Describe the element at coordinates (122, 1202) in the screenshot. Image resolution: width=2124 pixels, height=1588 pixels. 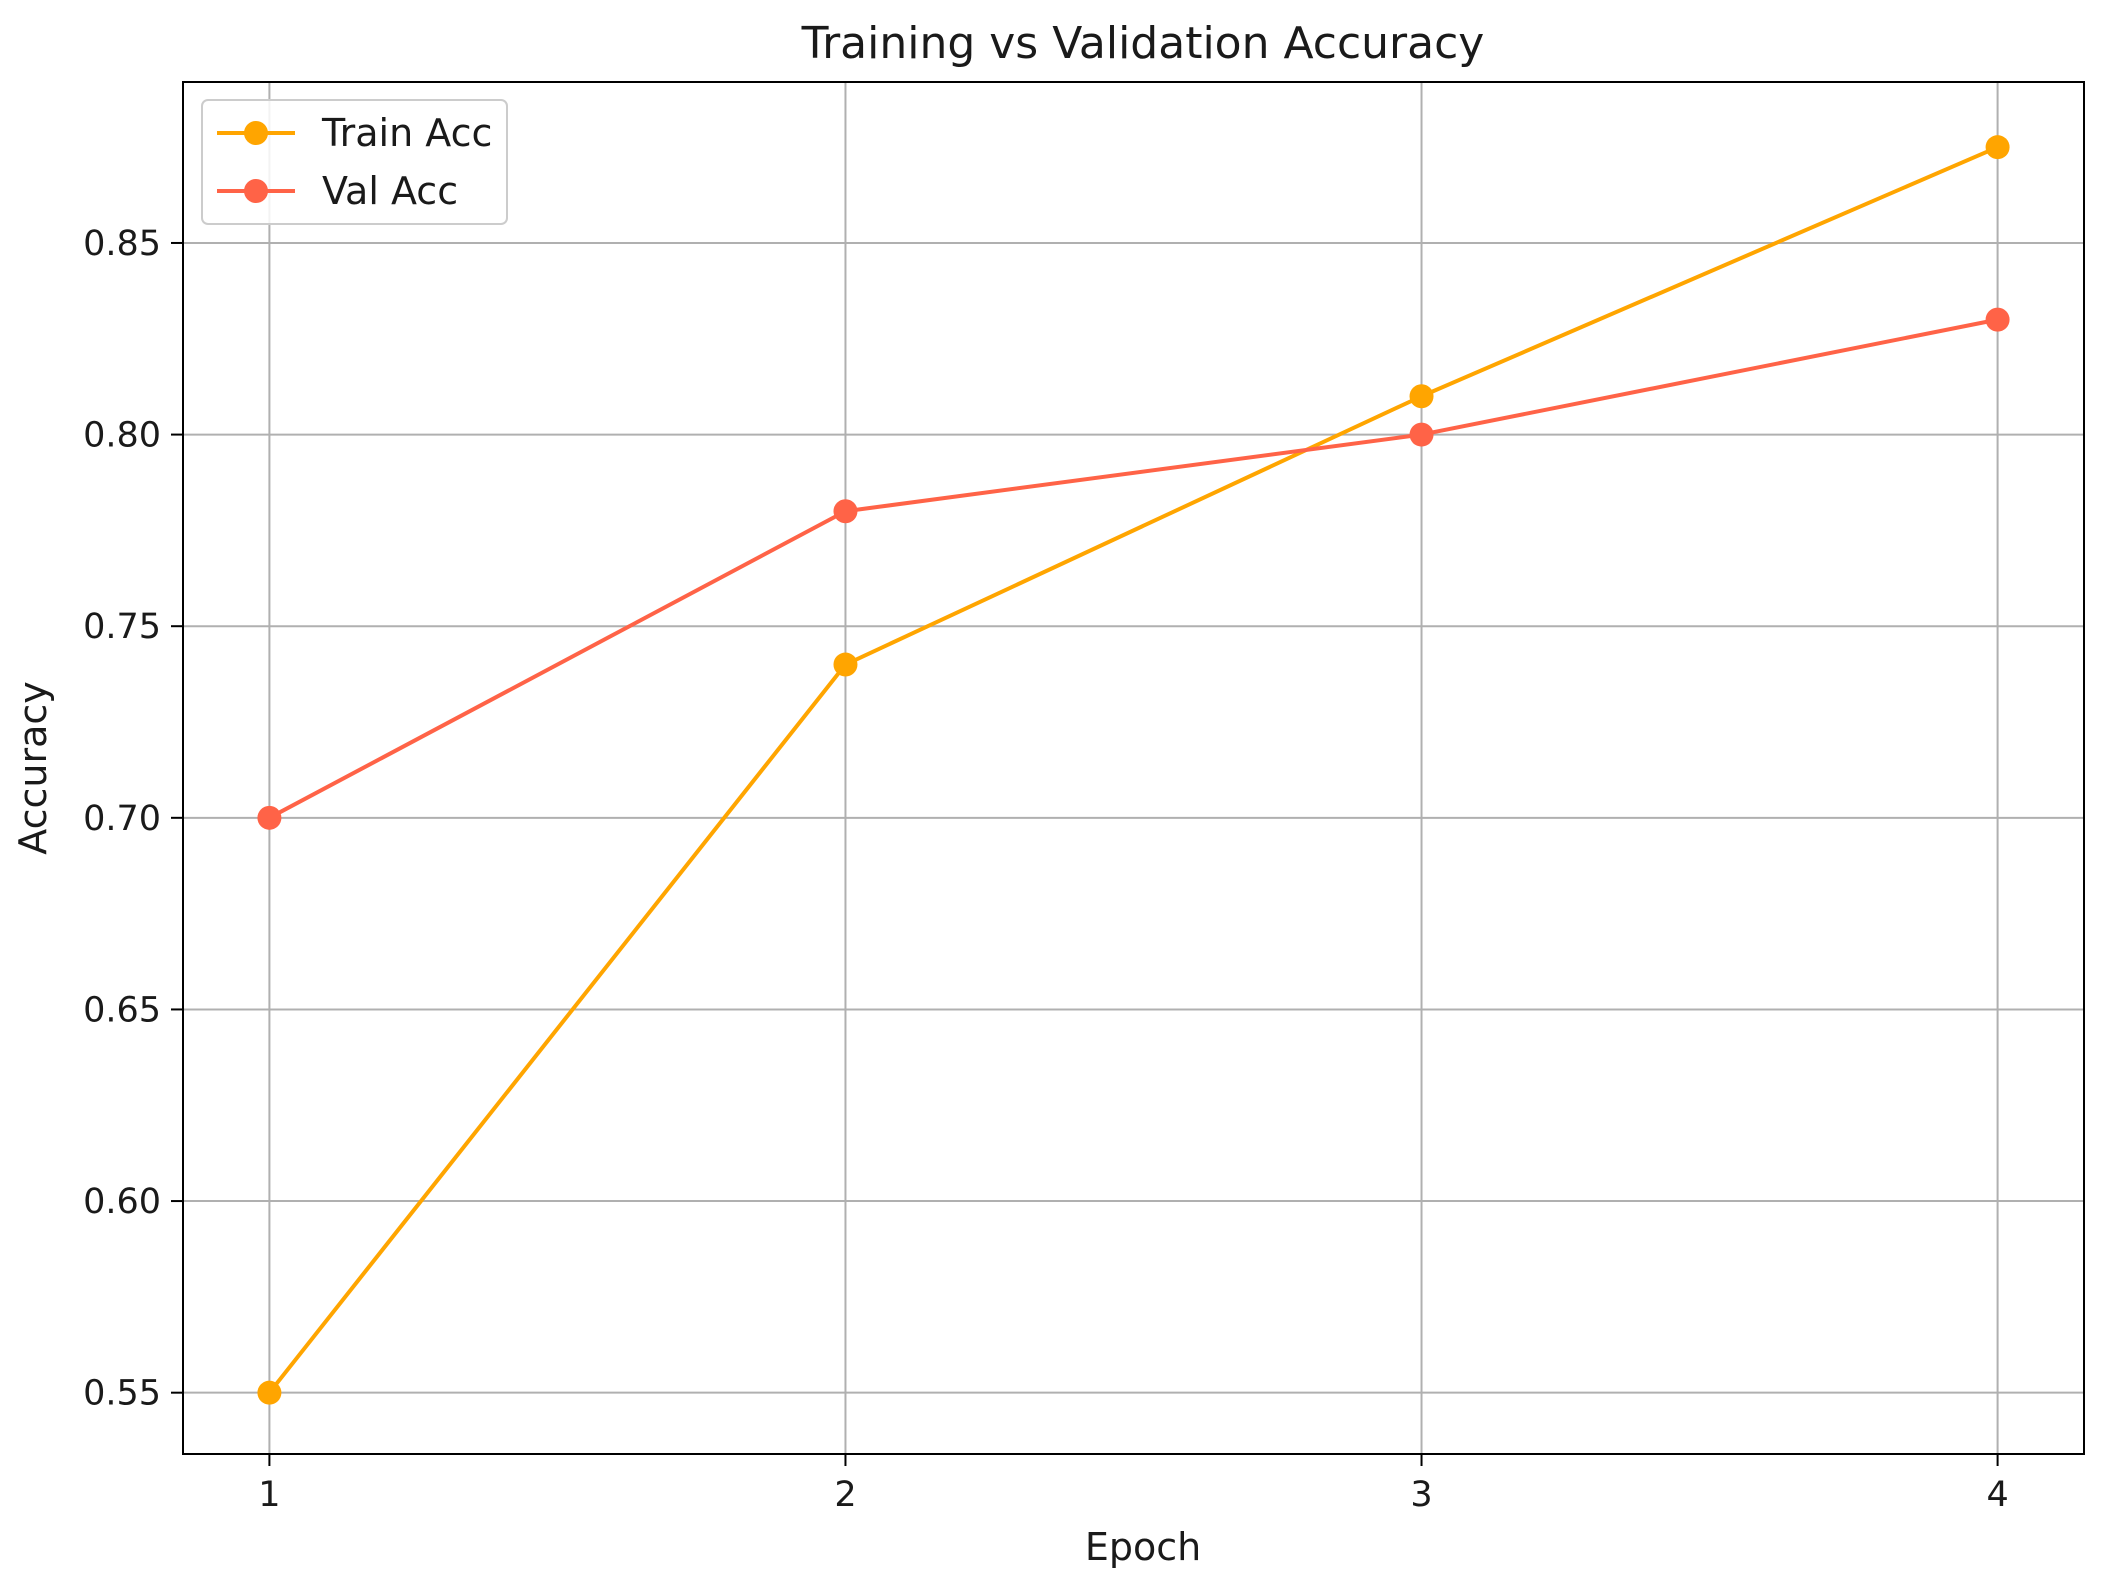
I see `y-tick-label: 0.60` at that location.